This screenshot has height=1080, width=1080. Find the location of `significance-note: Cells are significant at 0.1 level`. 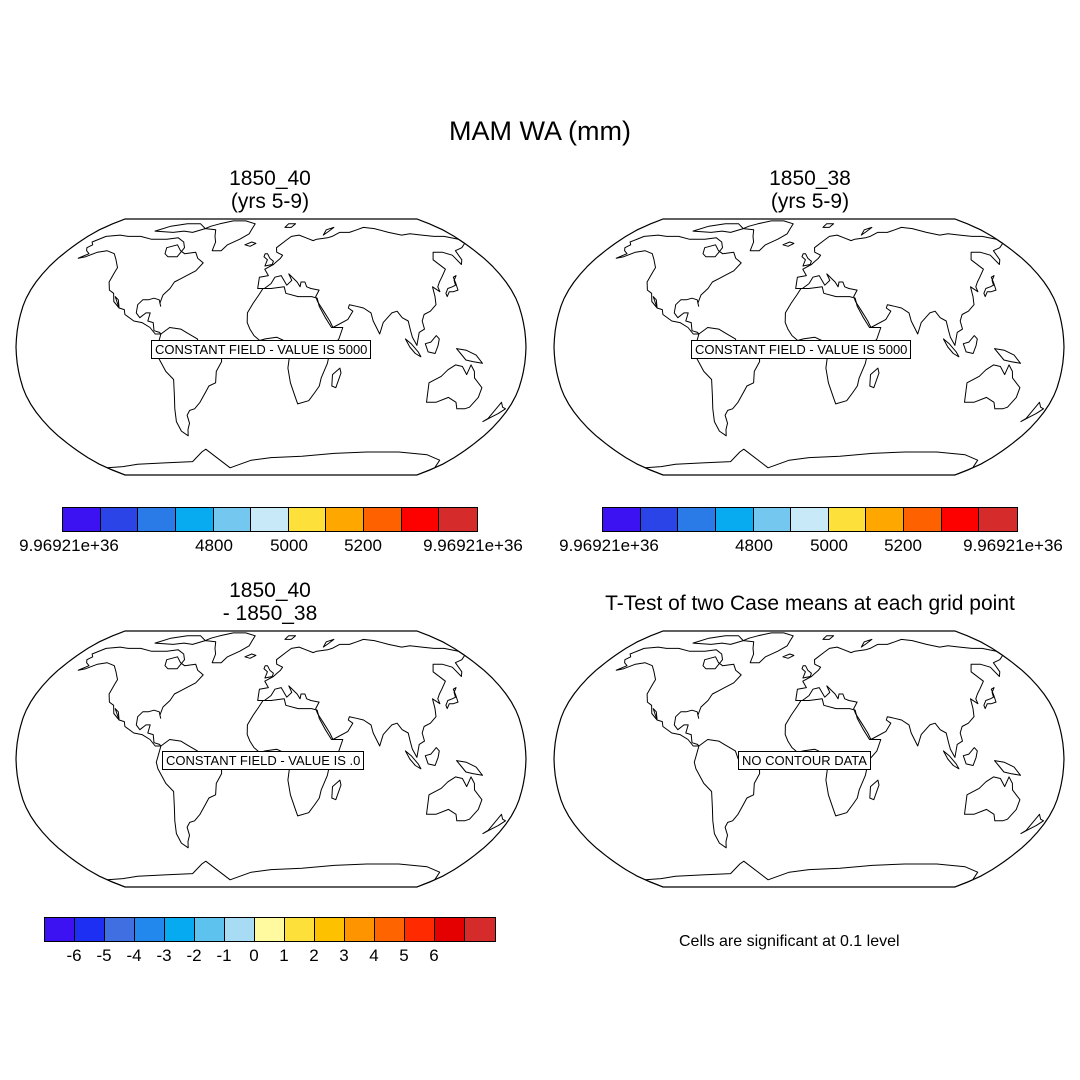

significance-note: Cells are significant at 0.1 level is located at coordinates (789, 941).